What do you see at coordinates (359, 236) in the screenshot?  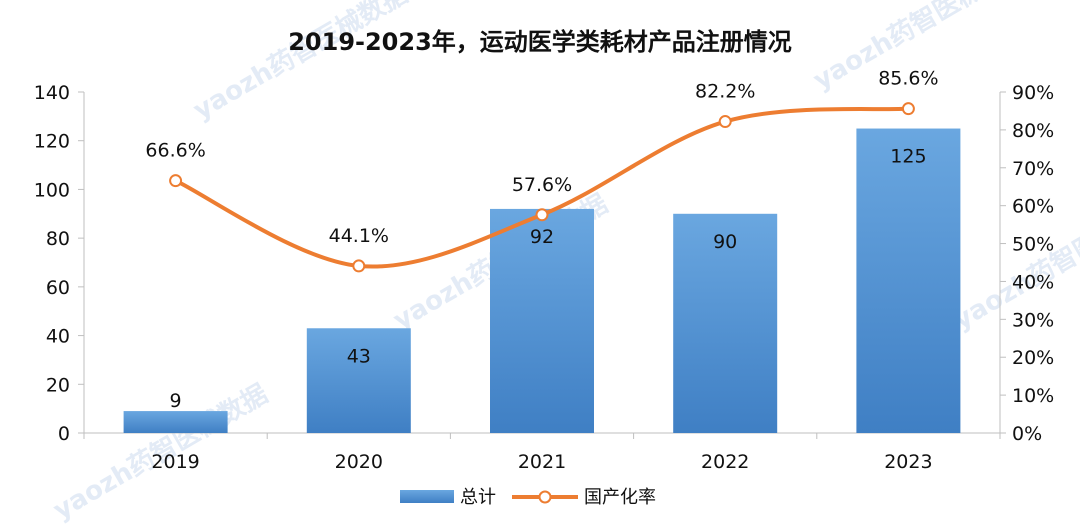 I see `line-value-label: 44.1%` at bounding box center [359, 236].